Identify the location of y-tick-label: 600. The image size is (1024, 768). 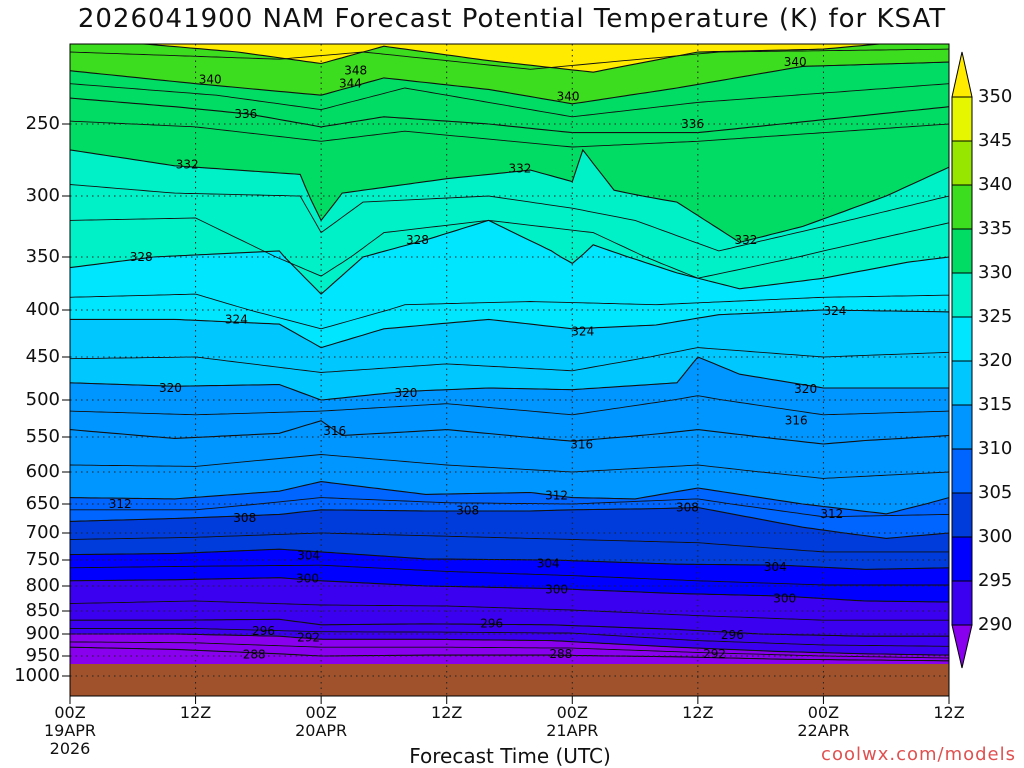
(42, 471).